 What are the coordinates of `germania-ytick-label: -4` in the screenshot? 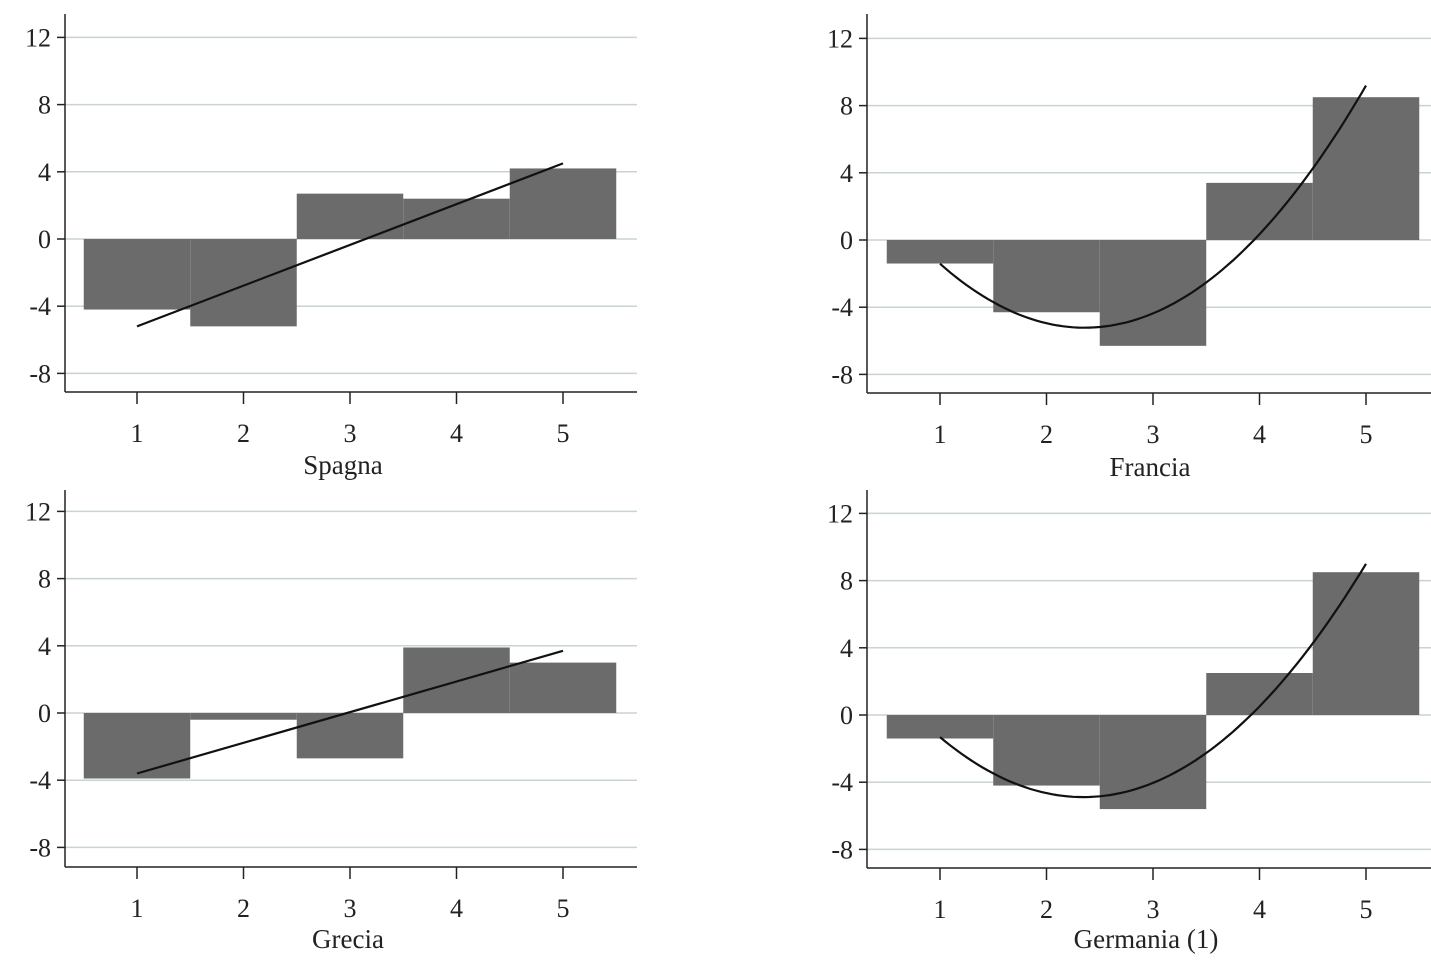 It's located at (842, 782).